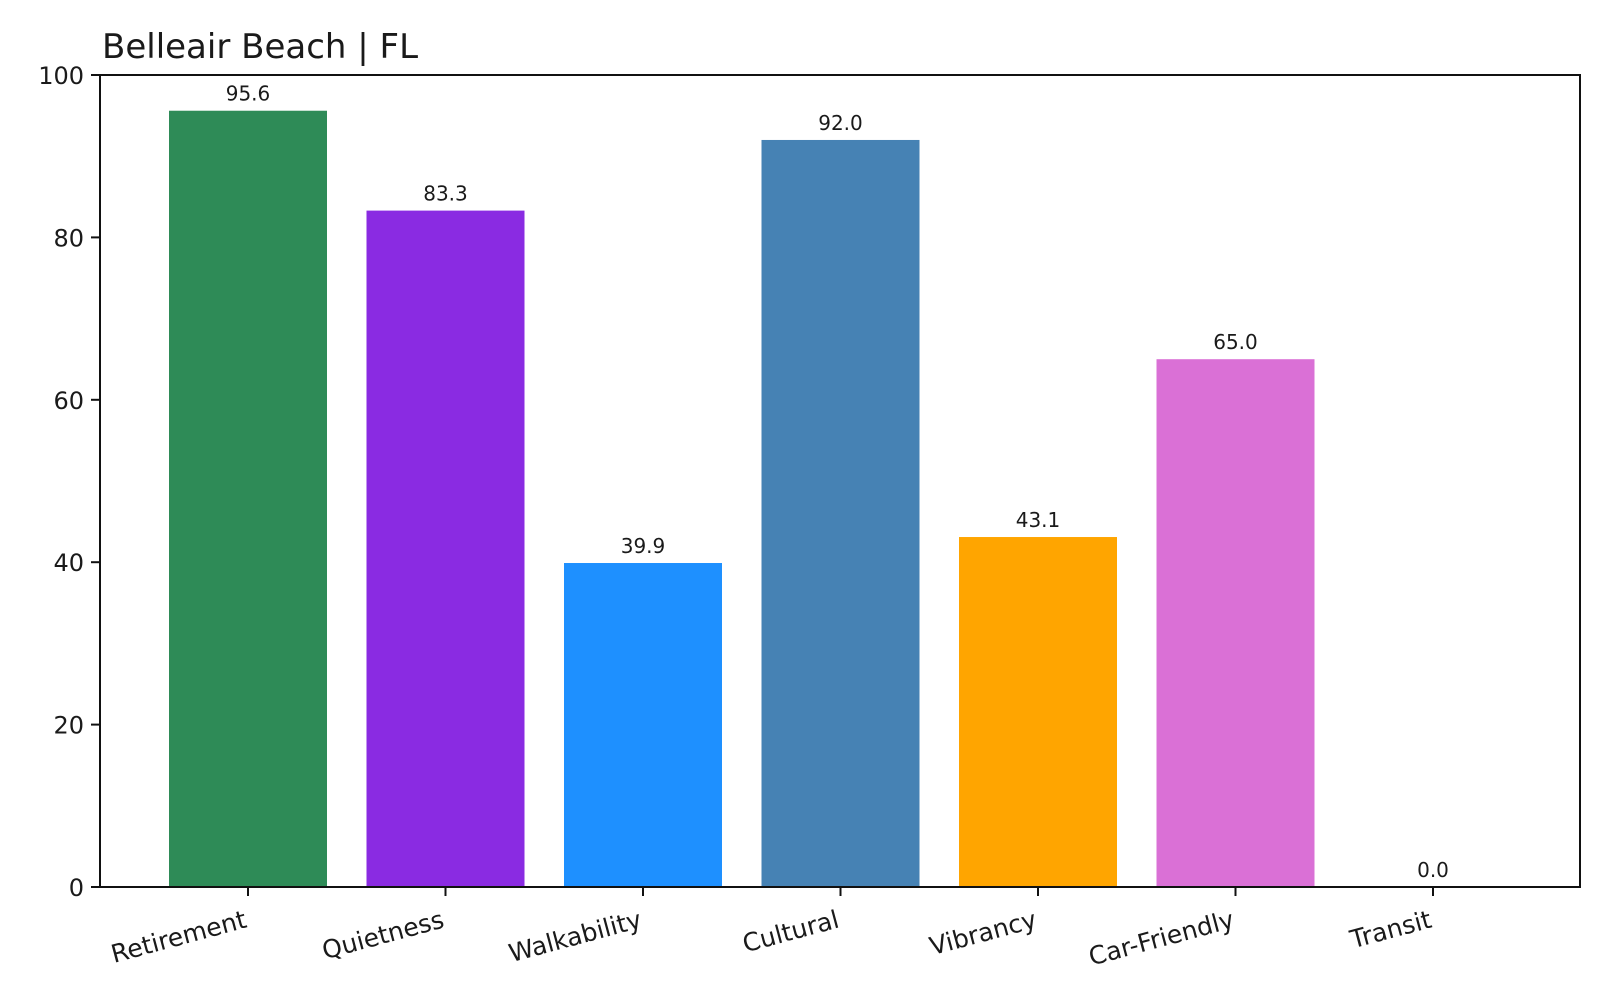  I want to click on y-tick-label: 80, so click(68, 238).